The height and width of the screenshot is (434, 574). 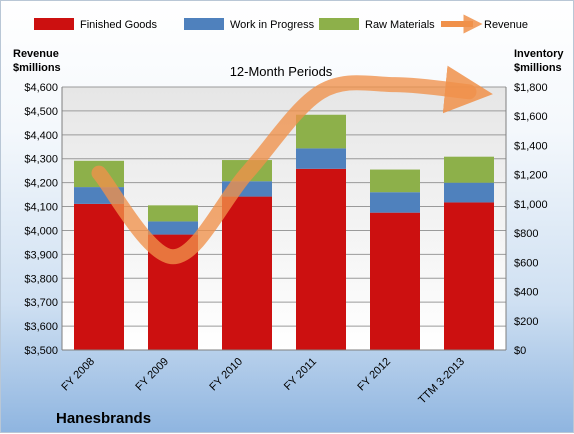 I want to click on left-tick-label: $4,400, so click(x=41, y=136).